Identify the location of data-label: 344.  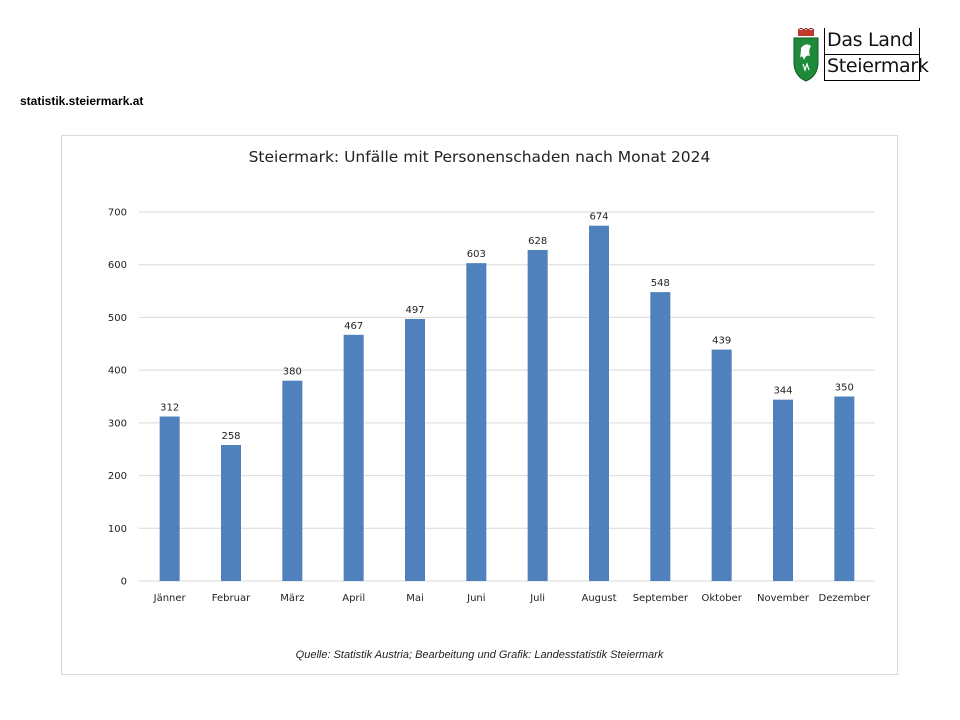
(782, 391).